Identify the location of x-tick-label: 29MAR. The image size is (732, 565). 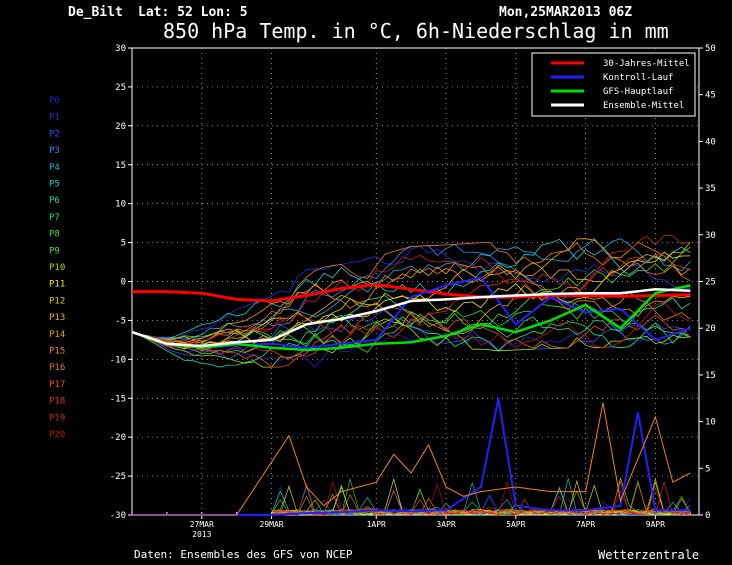
(272, 524).